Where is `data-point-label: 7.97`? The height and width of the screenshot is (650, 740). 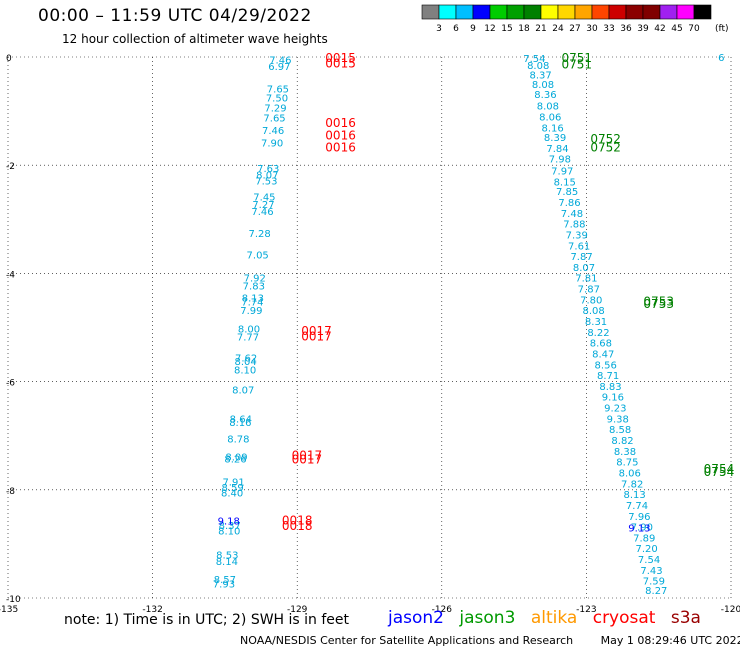 data-point-label: 7.97 is located at coordinates (562, 172).